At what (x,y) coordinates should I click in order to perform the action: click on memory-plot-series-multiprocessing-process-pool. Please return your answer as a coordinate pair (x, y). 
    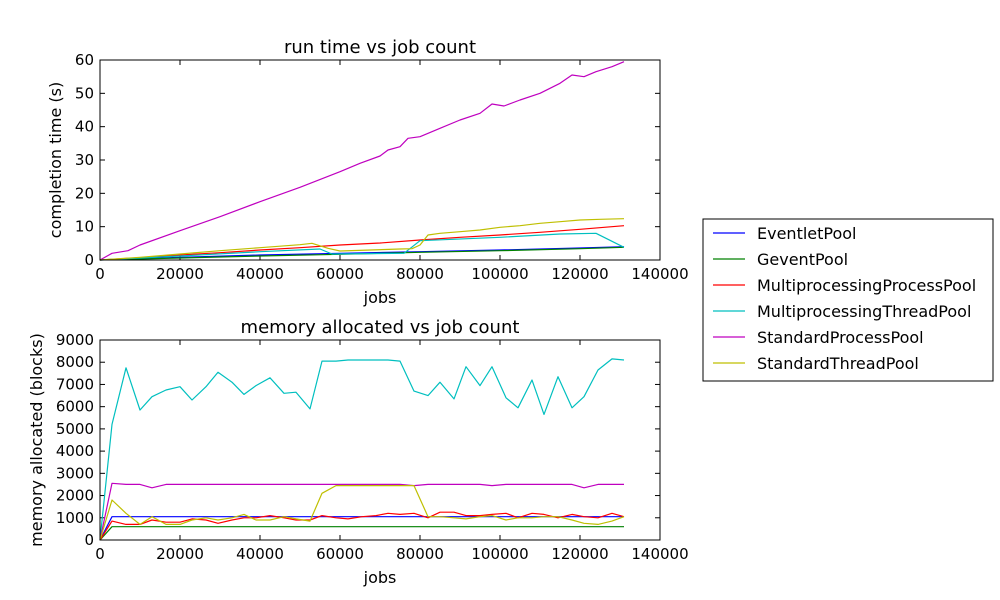
    Looking at the image, I should click on (362, 526).